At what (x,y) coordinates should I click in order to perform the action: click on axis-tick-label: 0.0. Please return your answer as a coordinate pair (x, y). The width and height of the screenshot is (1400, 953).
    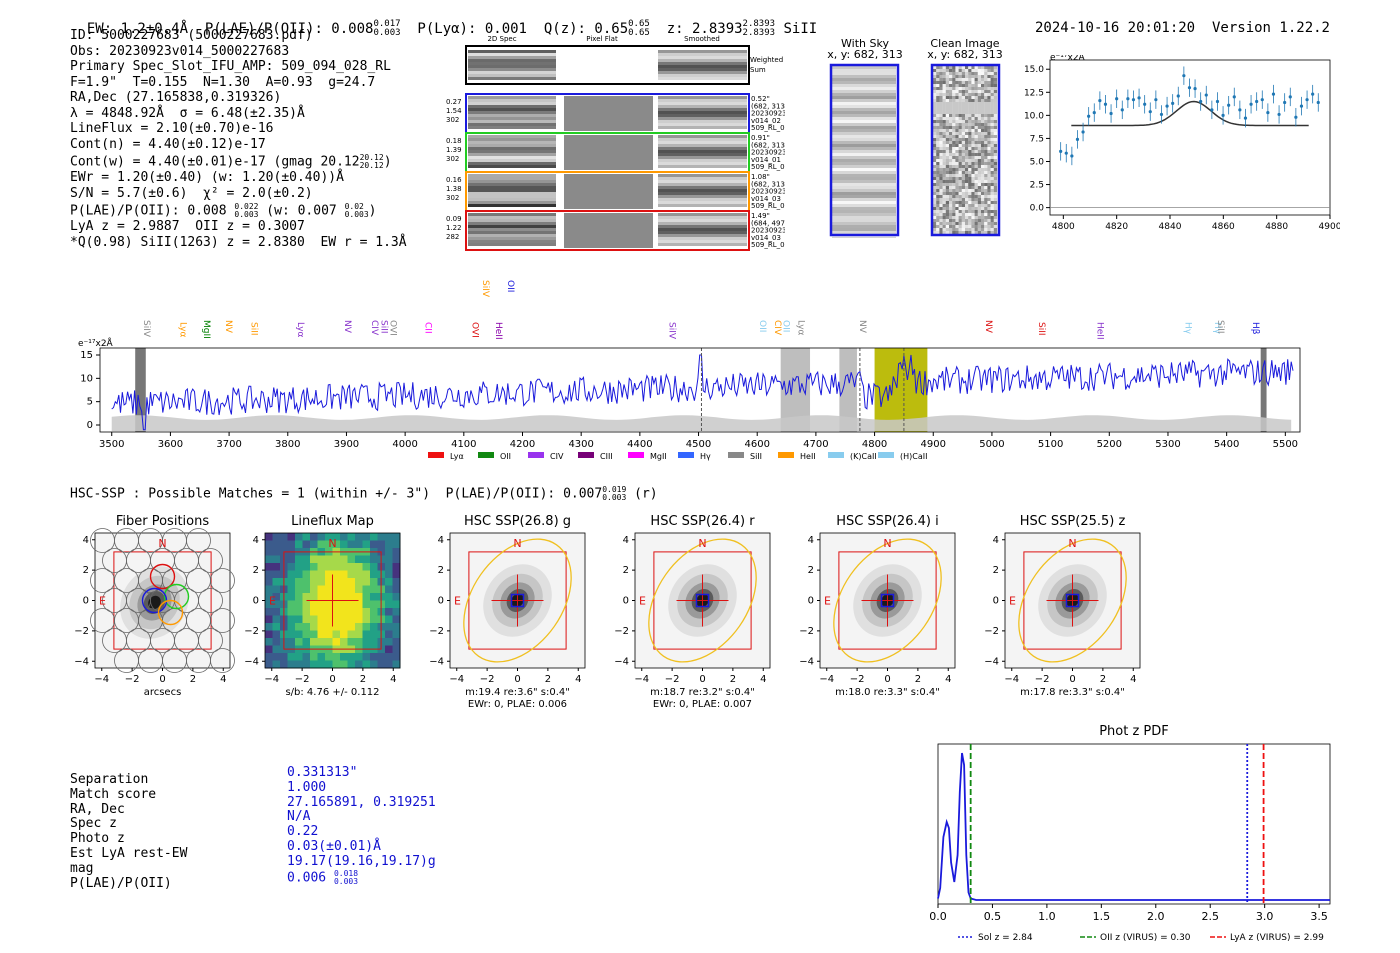
    Looking at the image, I should click on (938, 916).